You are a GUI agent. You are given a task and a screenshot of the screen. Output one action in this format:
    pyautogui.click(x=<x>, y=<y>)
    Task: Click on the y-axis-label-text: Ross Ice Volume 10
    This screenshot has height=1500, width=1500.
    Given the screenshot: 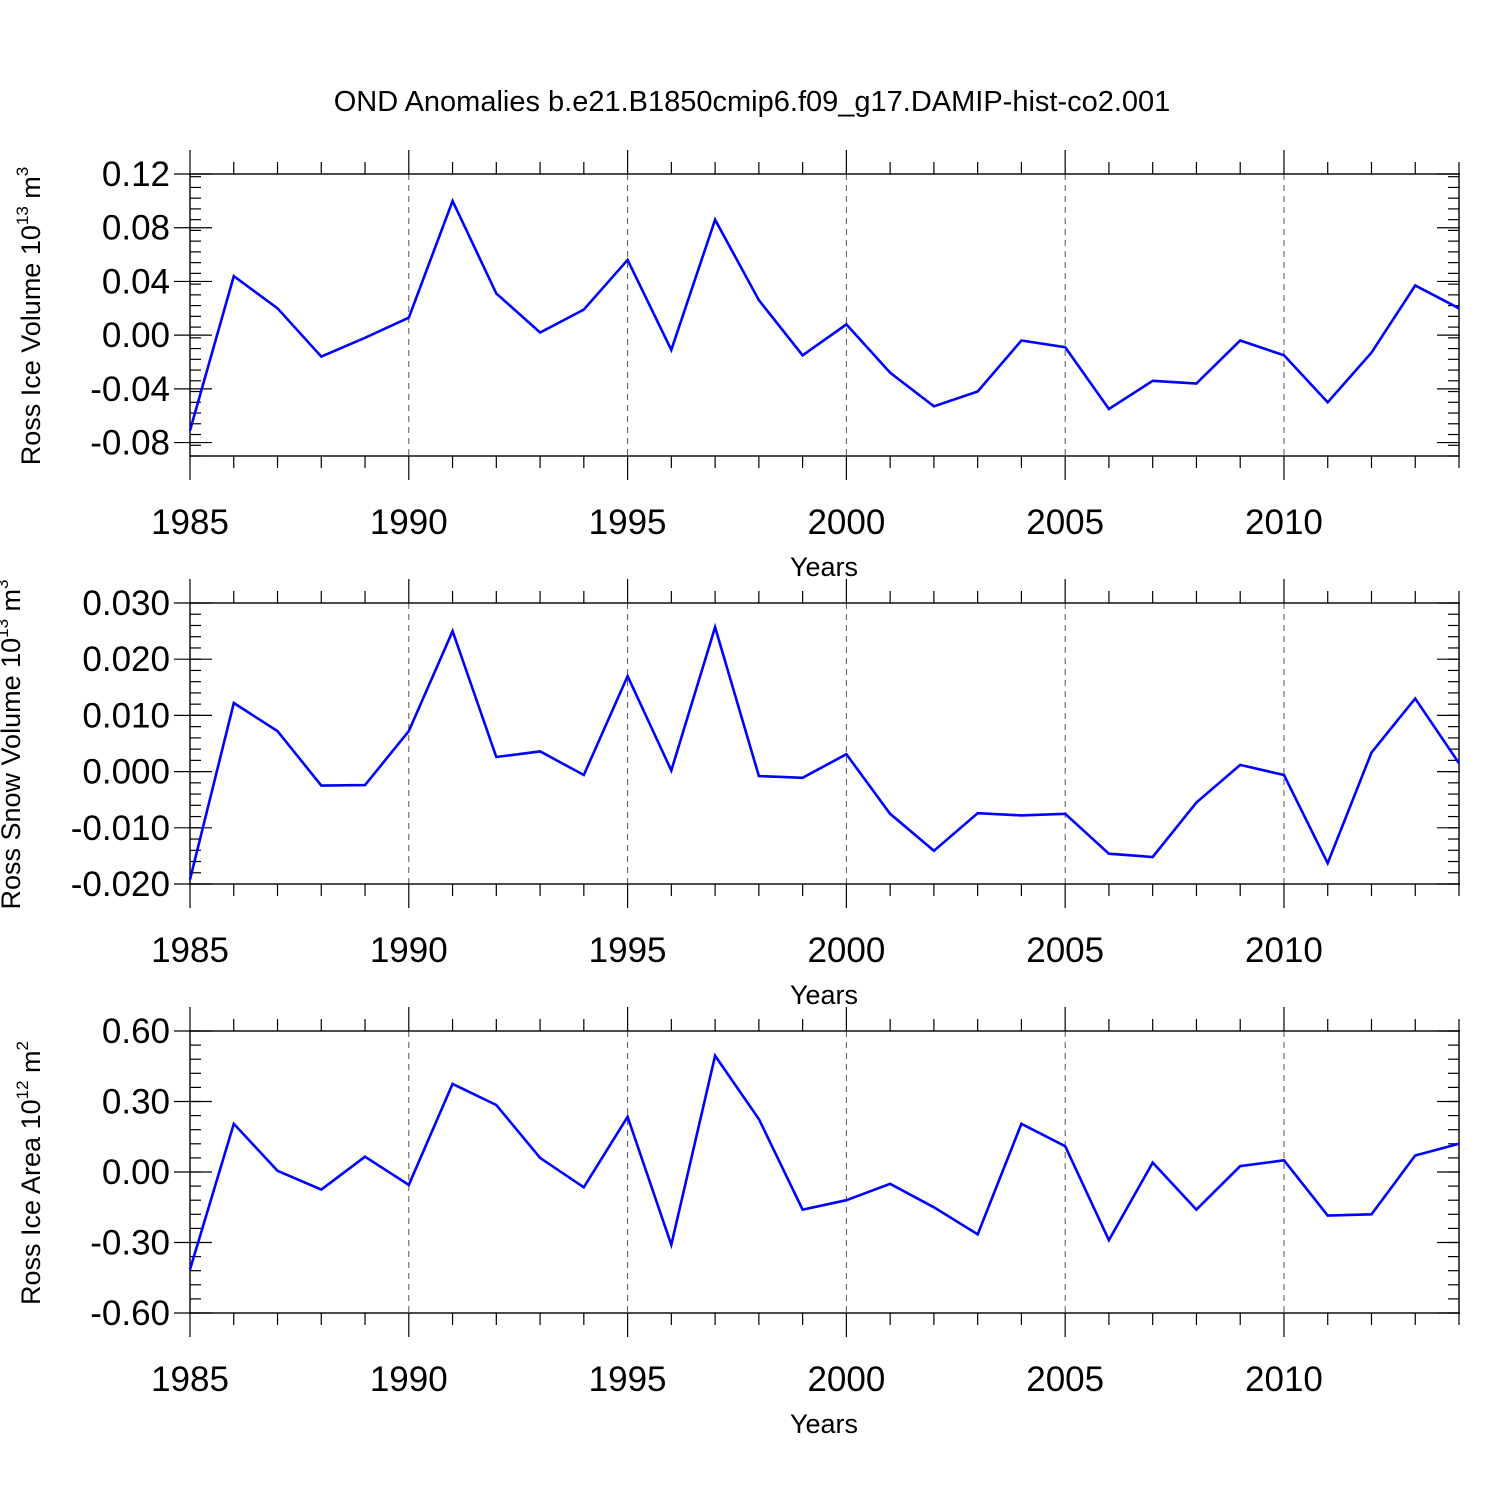 What is the action you would take?
    pyautogui.click(x=31, y=345)
    